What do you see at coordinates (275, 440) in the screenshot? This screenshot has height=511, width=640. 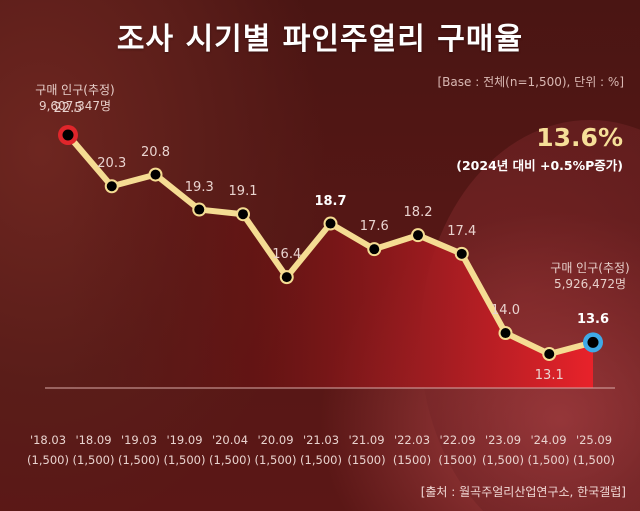 I see `x-tick-period: '20.09` at bounding box center [275, 440].